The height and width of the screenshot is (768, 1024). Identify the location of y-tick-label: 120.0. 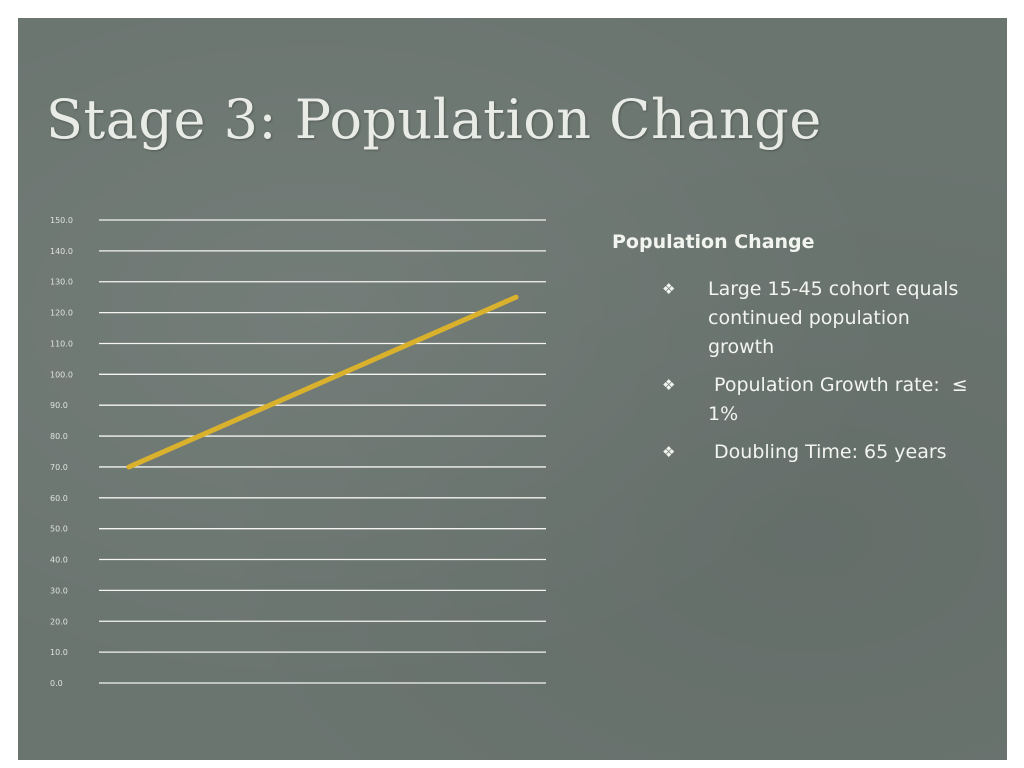
(61, 313).